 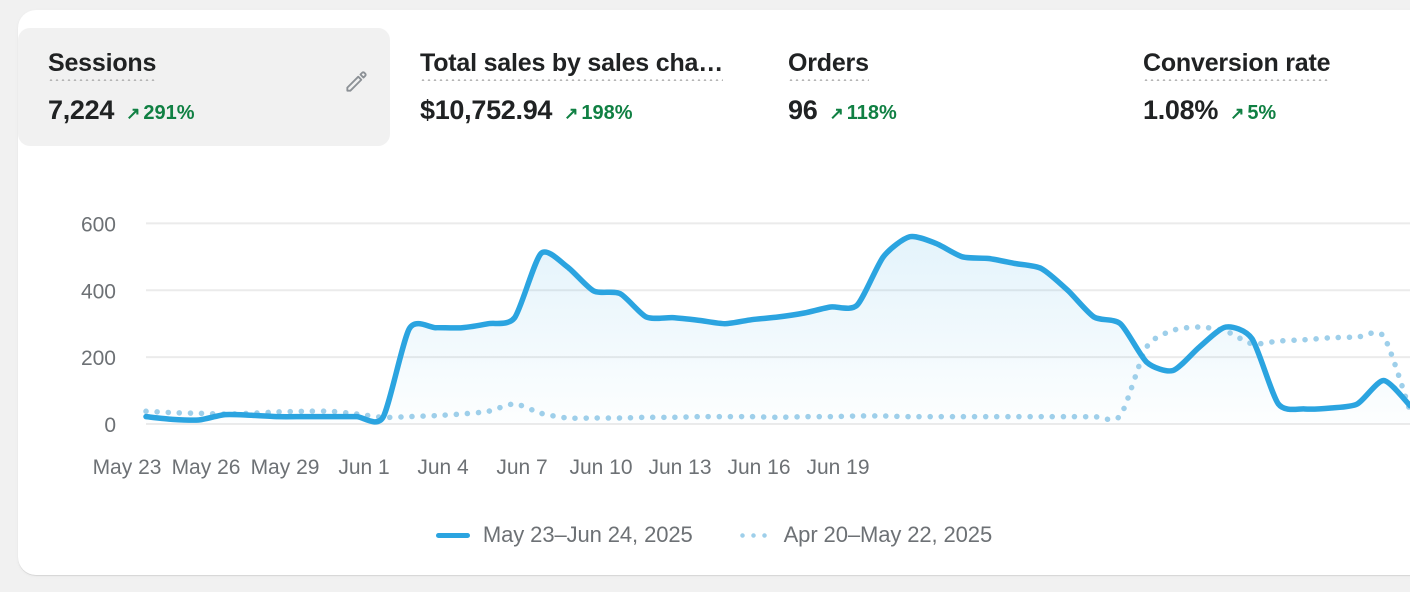 I want to click on metric-values-total-sales: $10,752.94 ↗ 198%, so click(x=577, y=110).